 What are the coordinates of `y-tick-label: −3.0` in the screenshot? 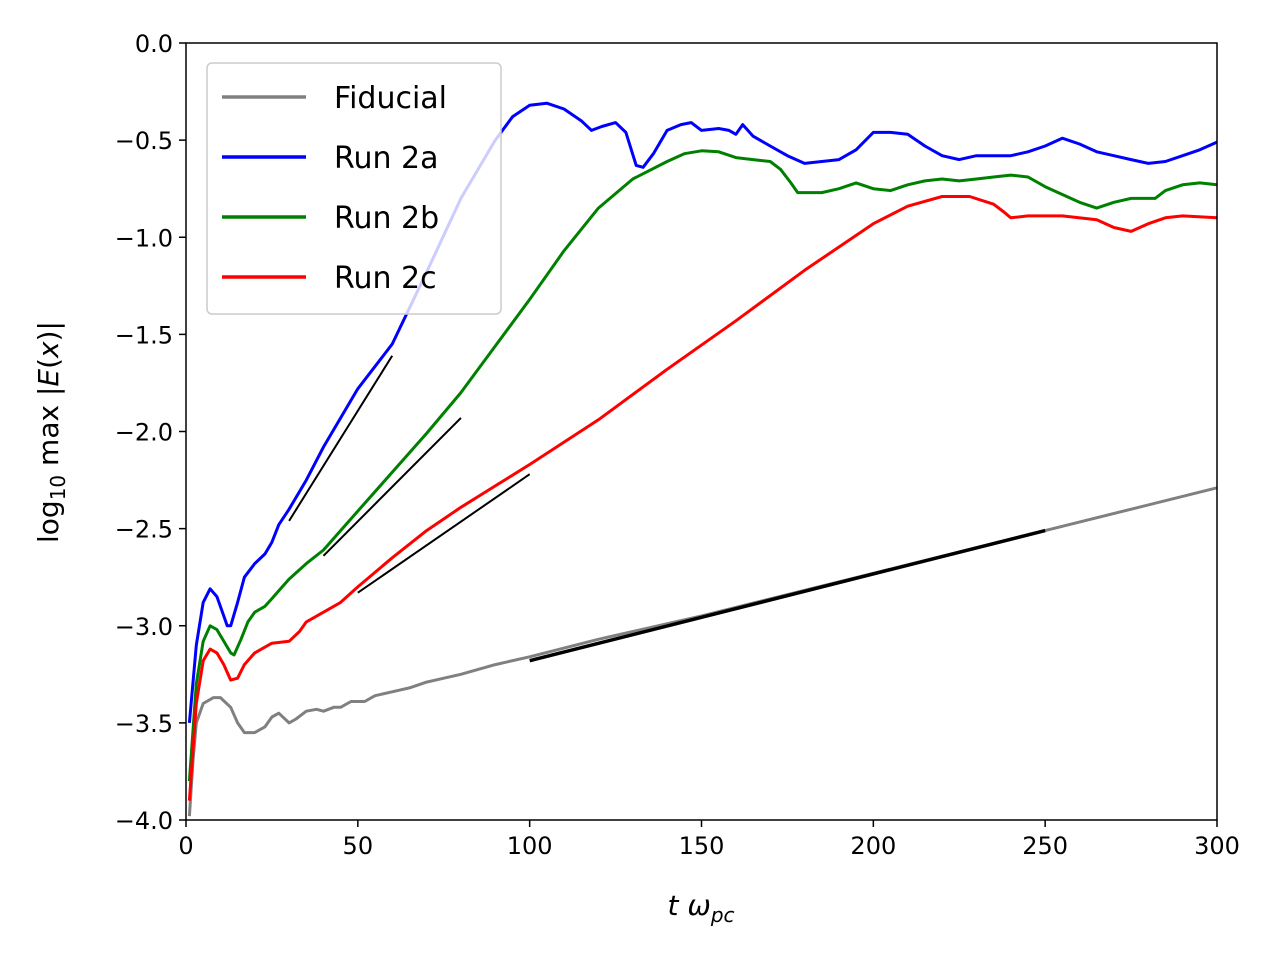 It's located at (144, 627).